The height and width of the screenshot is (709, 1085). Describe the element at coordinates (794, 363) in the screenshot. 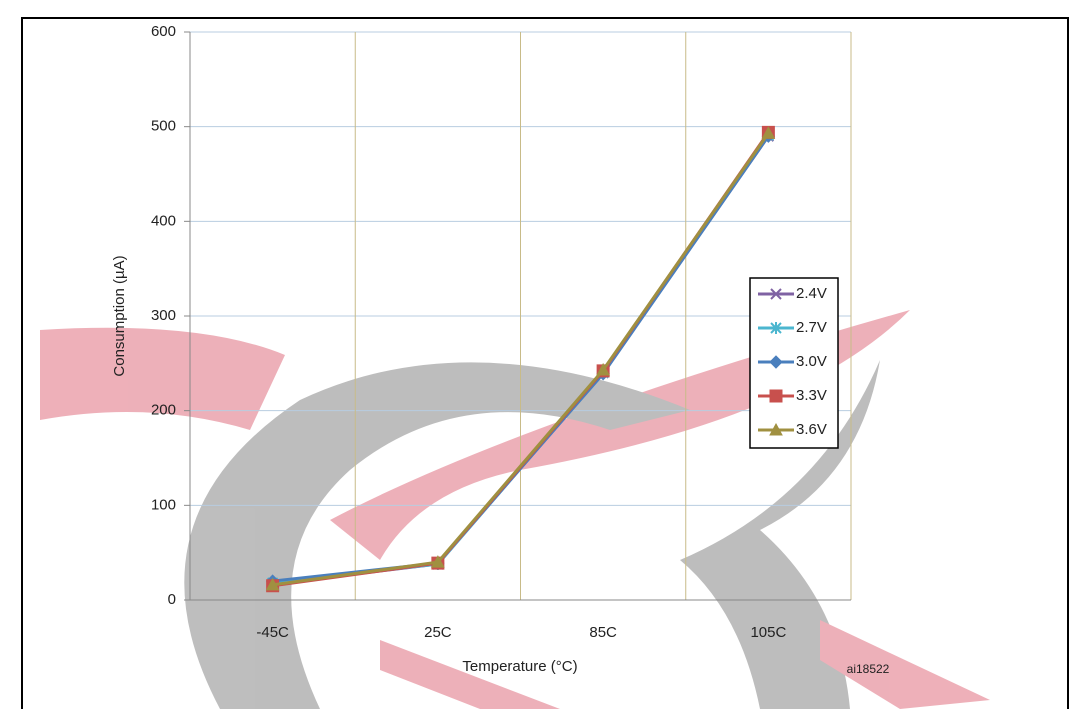

I see `legend: 2.4V 2.7V 3.0V 3.3V 3.6V` at that location.